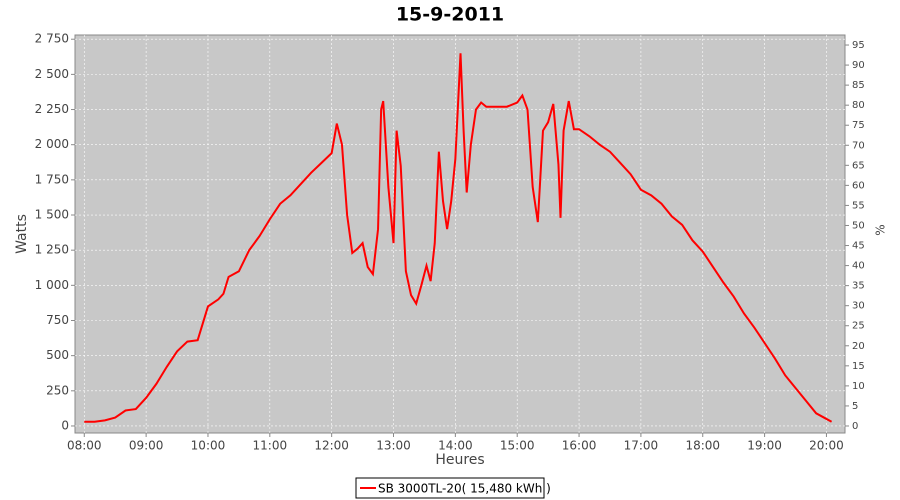 Image resolution: width=900 pixels, height=500 pixels. Describe the element at coordinates (858, 306) in the screenshot. I see `y2-tick-label: 30` at that location.